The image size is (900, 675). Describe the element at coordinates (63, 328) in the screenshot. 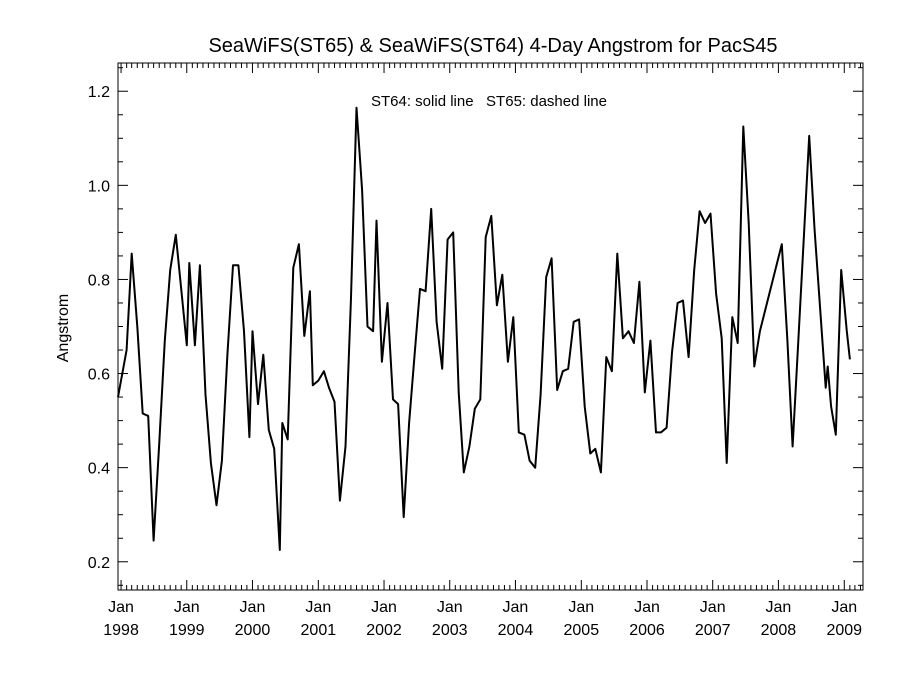

I see `y-axis-label: Angstrom` at that location.